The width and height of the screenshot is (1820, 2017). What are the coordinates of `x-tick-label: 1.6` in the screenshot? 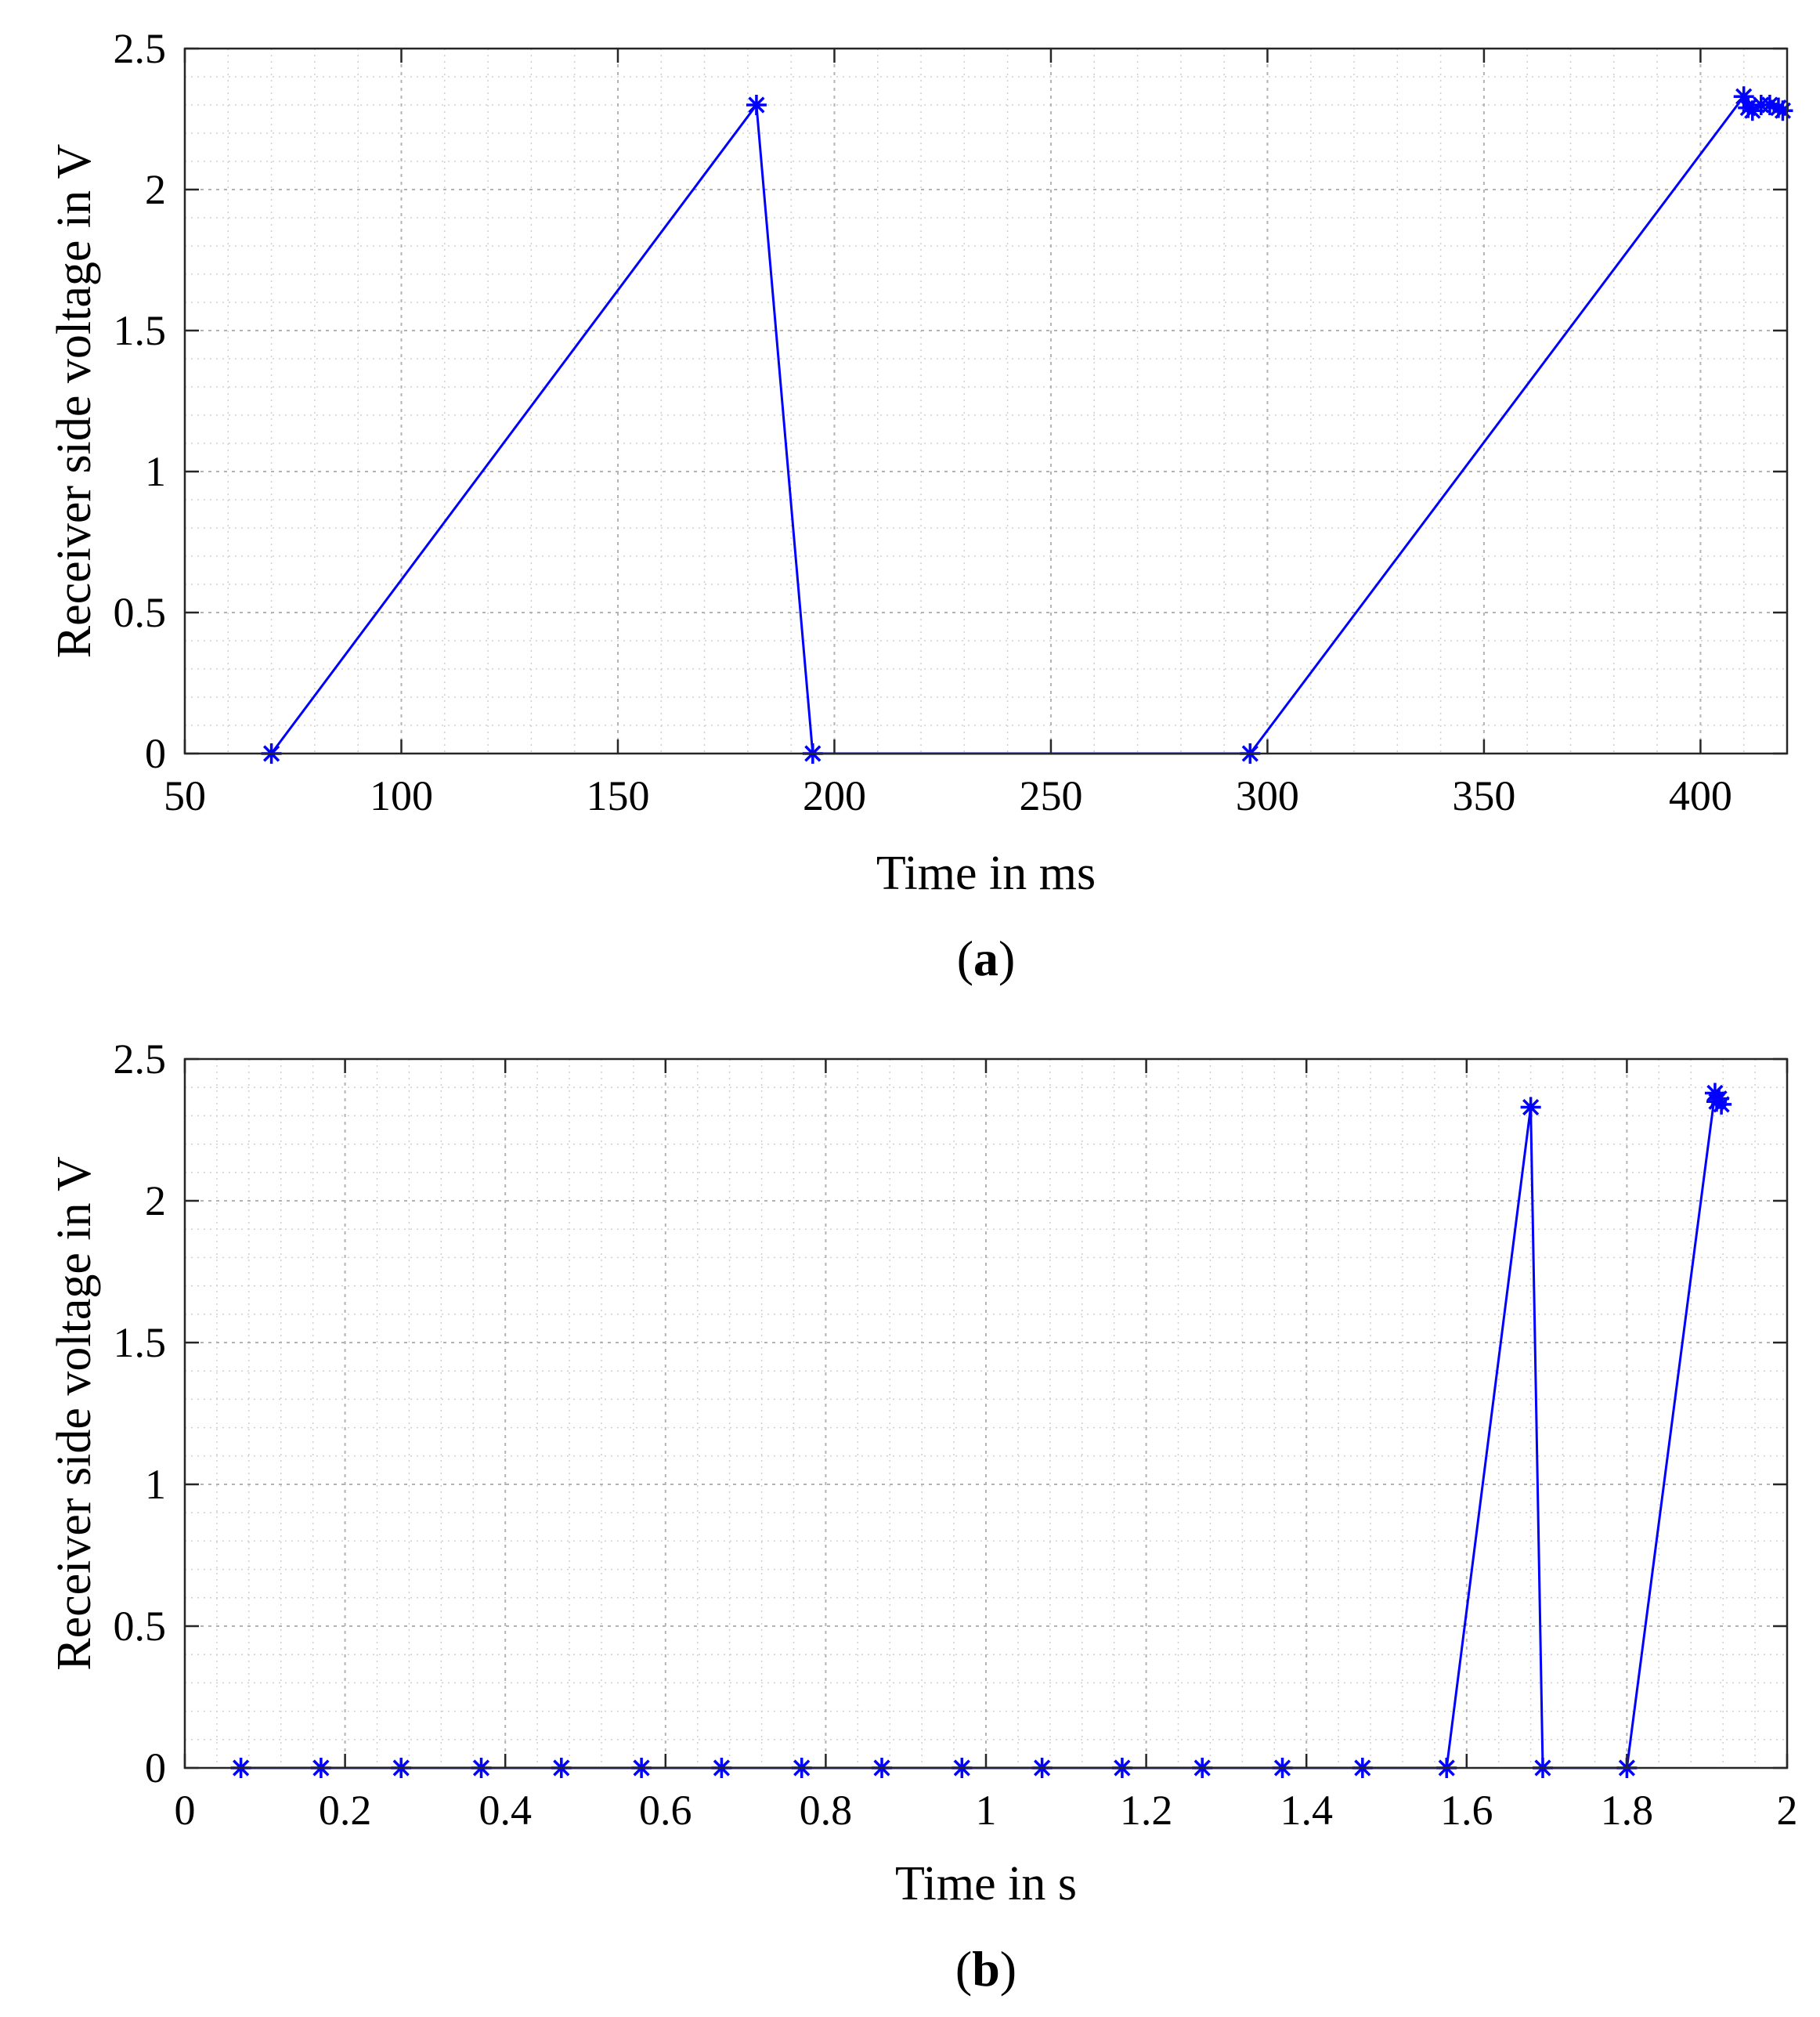 It's located at (1466, 1810).